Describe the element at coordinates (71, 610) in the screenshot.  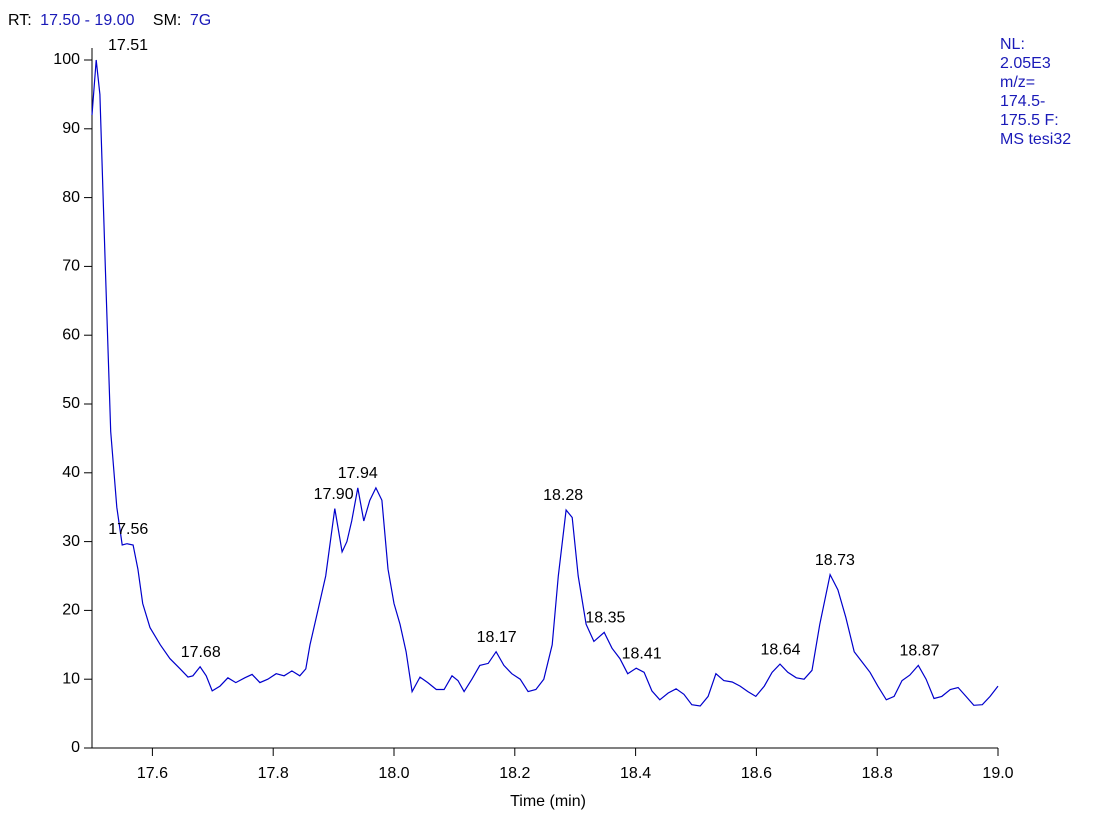
I see `y-tick-label: 20` at that location.